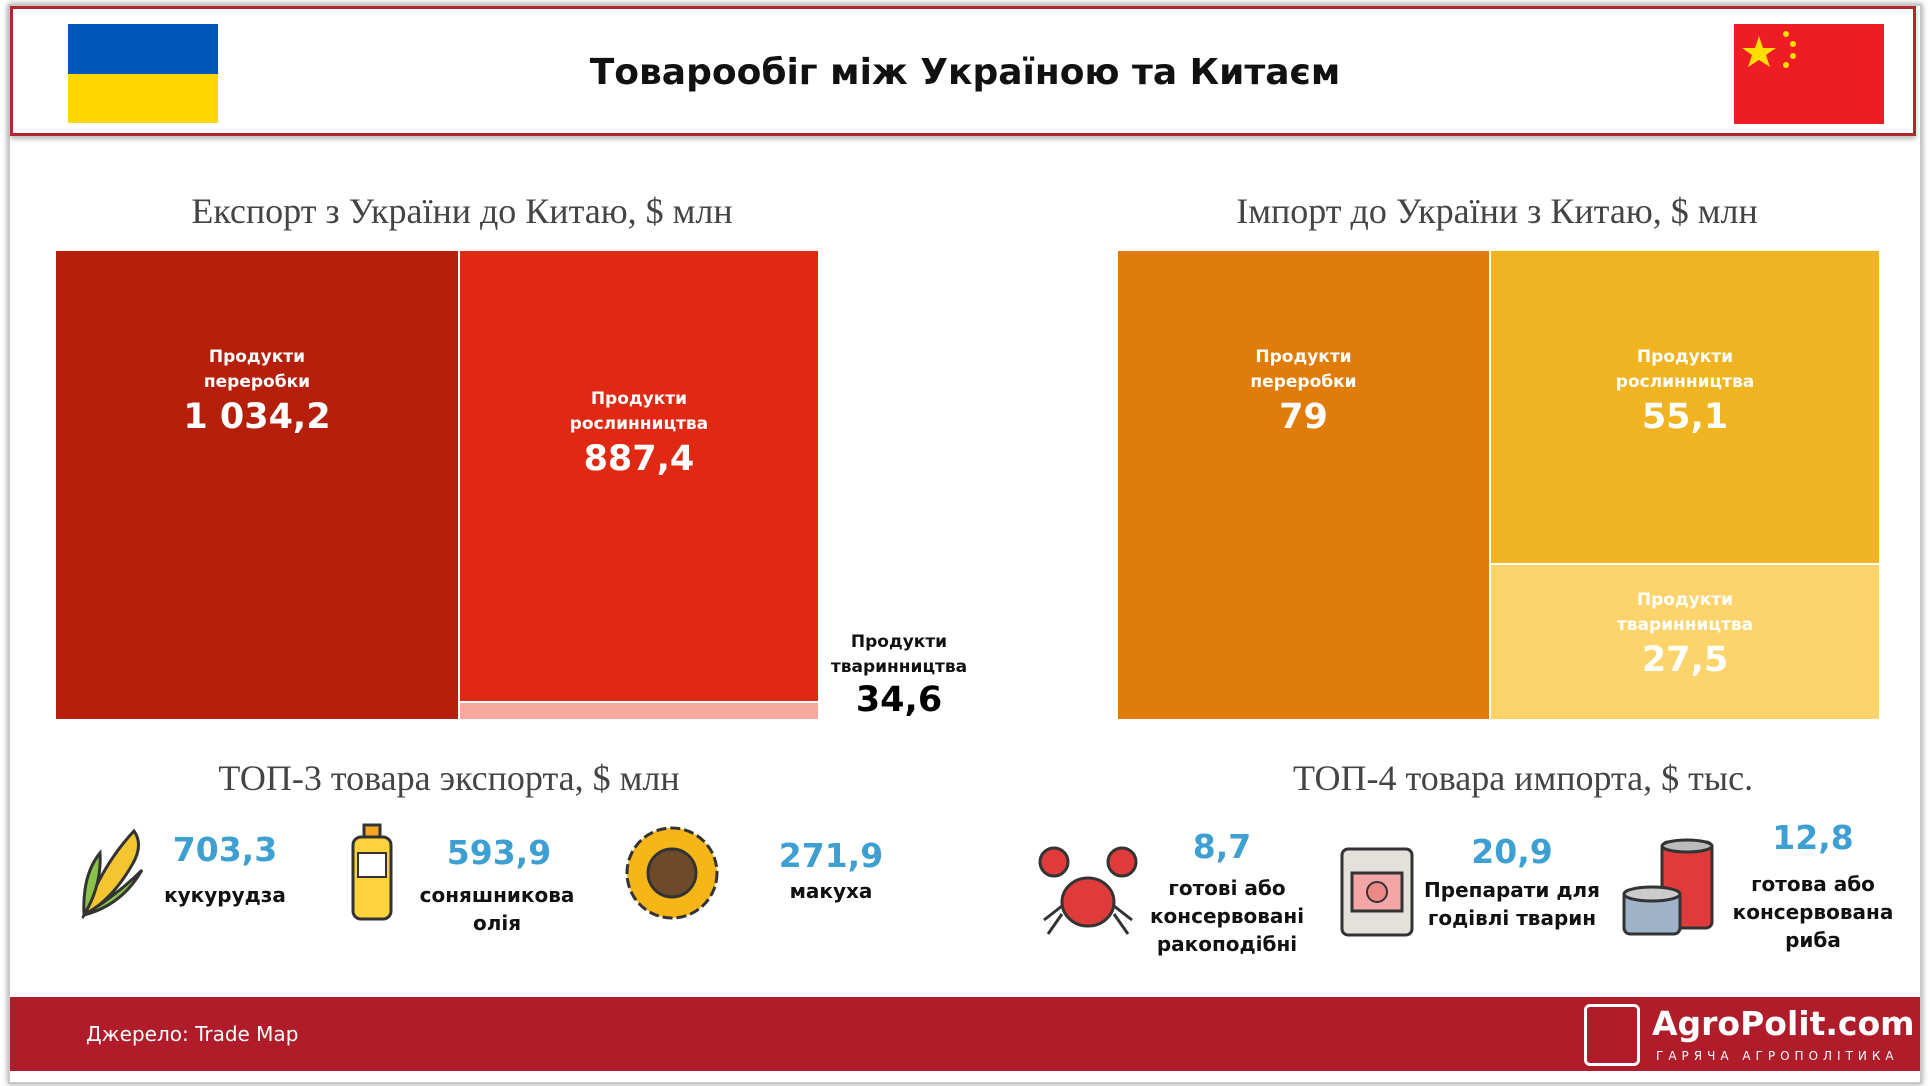 The image size is (1930, 1086). What do you see at coordinates (1227, 916) in the screenshot?
I see `import-label: готові або консервовані ракоподібні` at bounding box center [1227, 916].